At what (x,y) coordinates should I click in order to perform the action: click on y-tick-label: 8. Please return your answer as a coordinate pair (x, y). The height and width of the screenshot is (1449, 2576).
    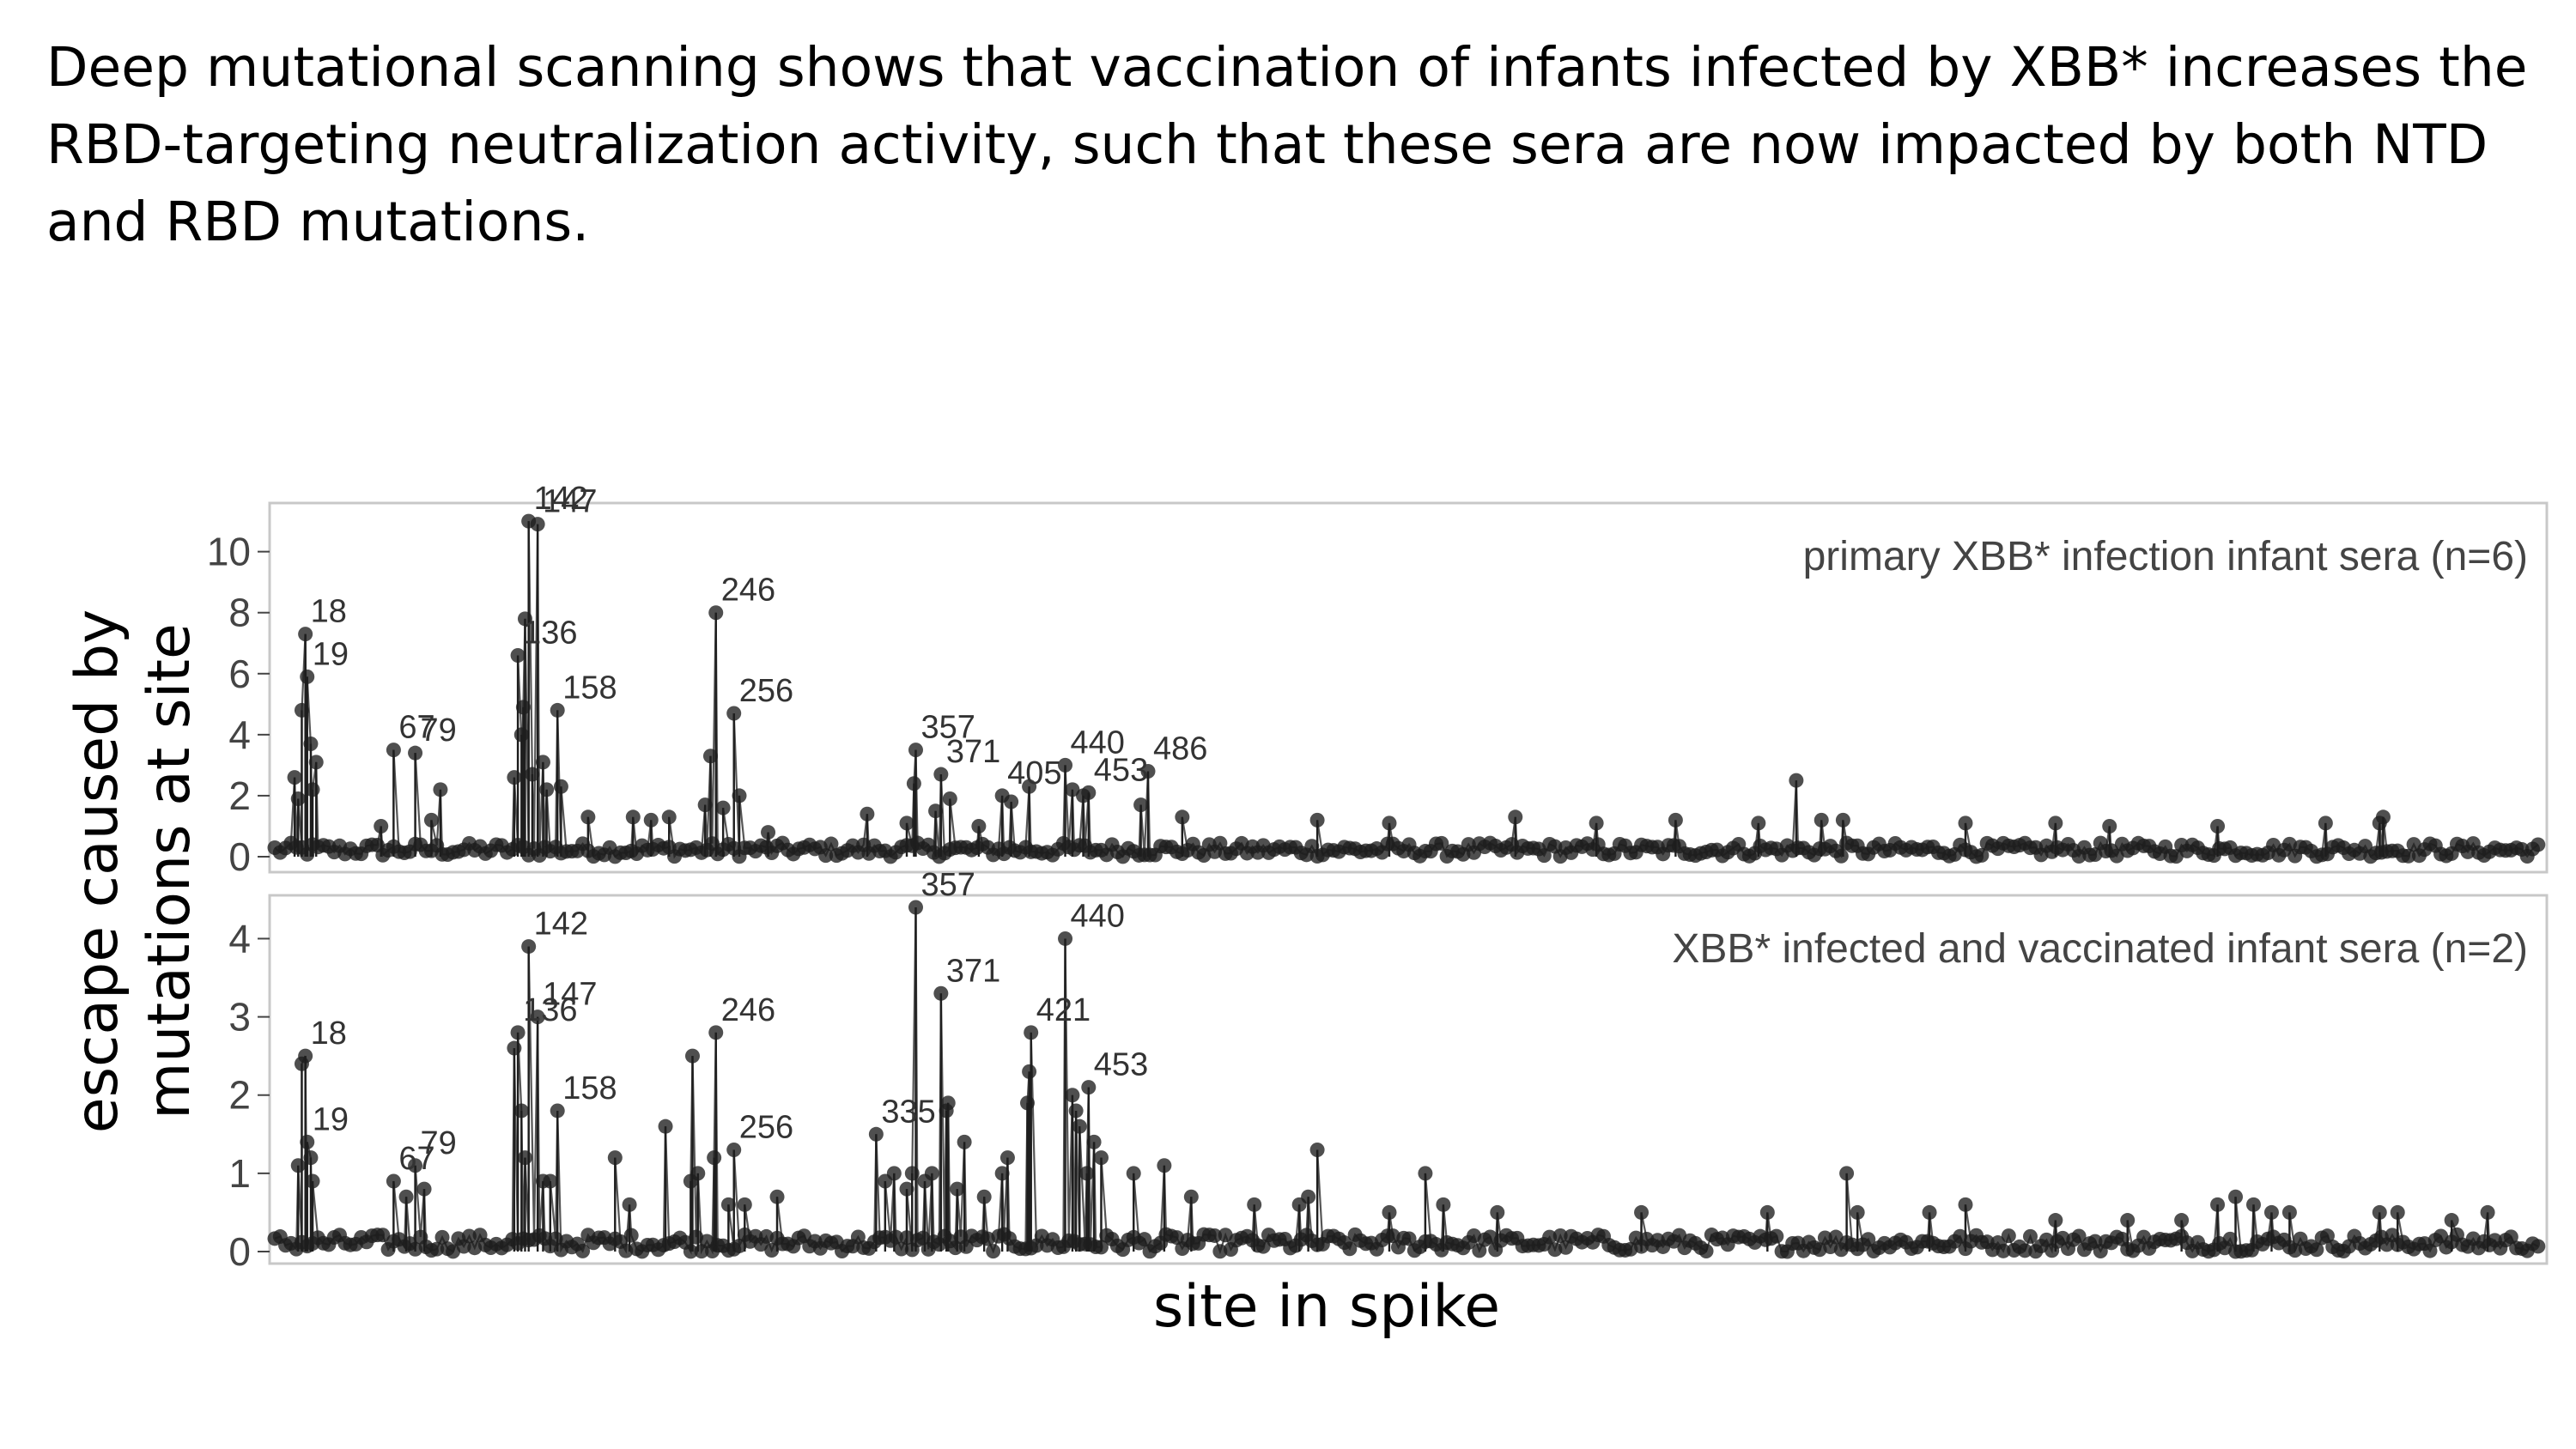
    Looking at the image, I should click on (240, 613).